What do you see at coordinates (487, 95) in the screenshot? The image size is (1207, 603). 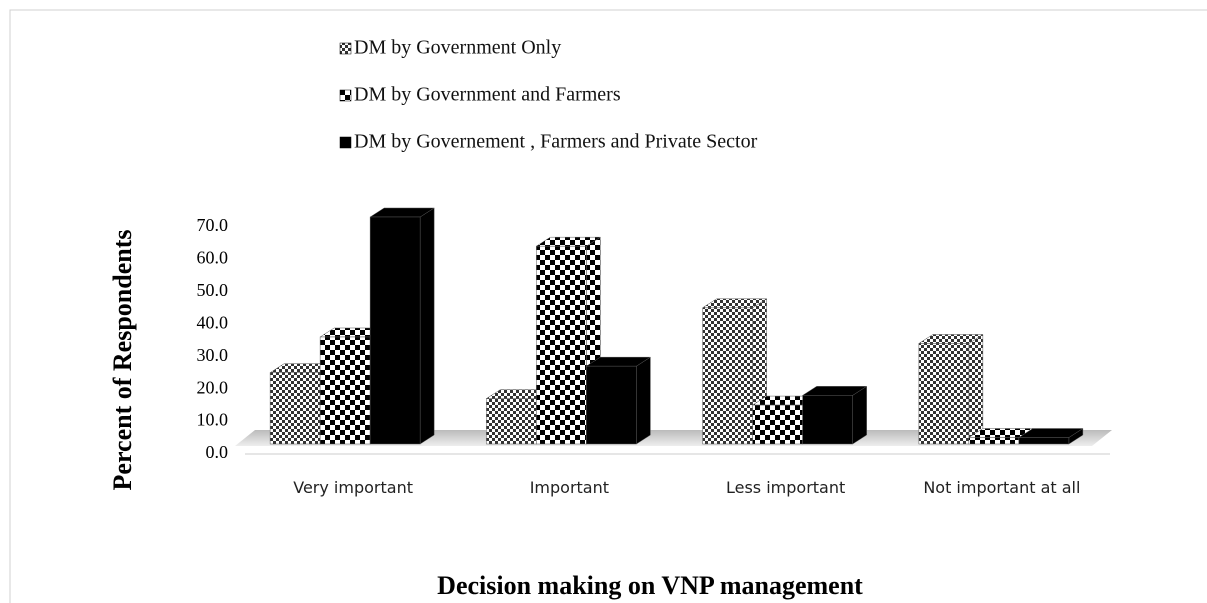 I see `legend-label: DM by Government and Farmers` at bounding box center [487, 95].